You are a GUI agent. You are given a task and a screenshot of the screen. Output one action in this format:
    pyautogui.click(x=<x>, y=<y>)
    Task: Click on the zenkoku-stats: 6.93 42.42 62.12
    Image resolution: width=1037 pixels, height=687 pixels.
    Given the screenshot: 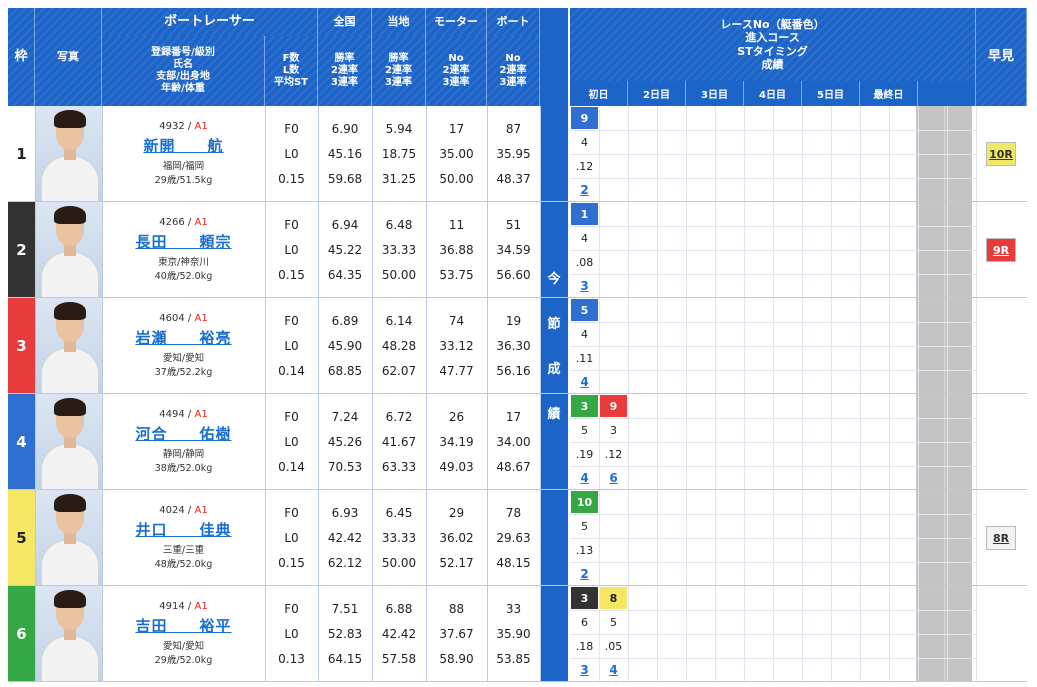 What is the action you would take?
    pyautogui.click(x=345, y=537)
    